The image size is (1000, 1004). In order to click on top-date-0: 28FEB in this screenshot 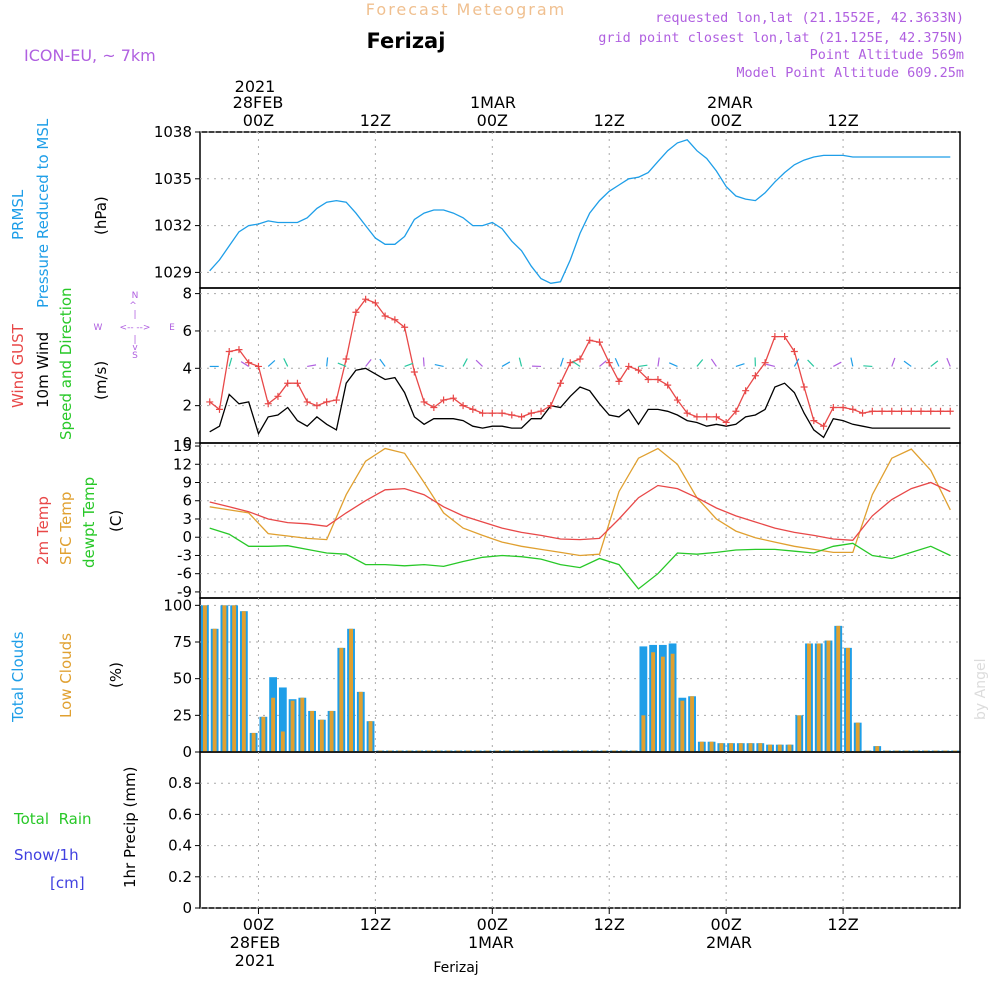, I will do `click(258, 102)`.